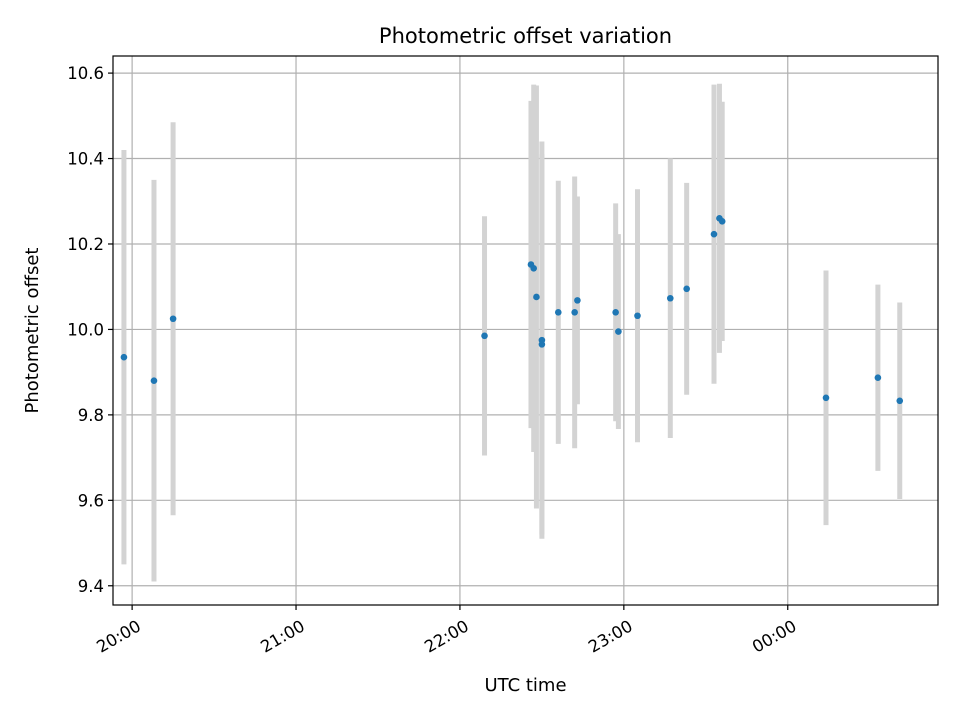  What do you see at coordinates (85, 73) in the screenshot?
I see `y-tick-label: 10.6` at bounding box center [85, 73].